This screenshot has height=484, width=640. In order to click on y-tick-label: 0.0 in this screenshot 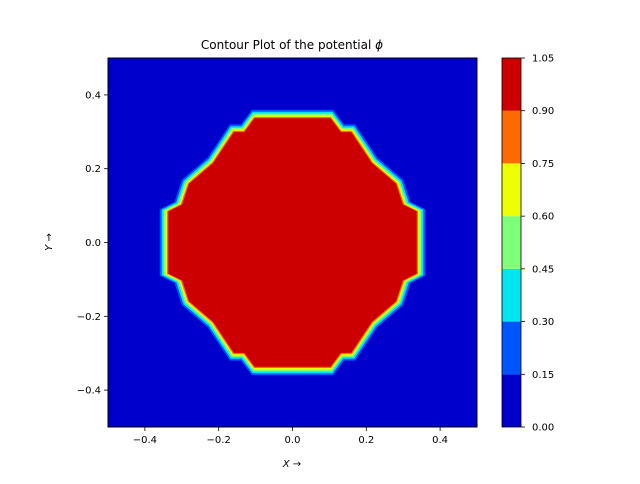, I will do `click(93, 243)`.